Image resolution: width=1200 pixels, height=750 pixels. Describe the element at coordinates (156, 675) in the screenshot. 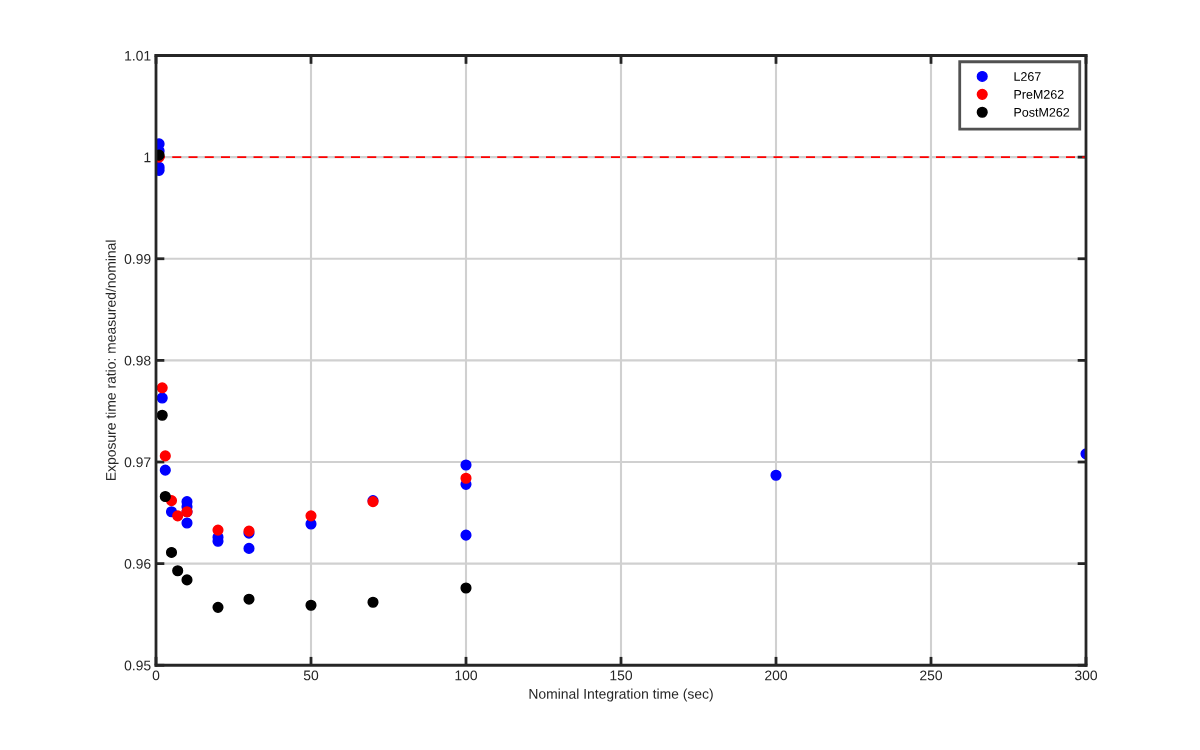

I see `x-tick-label: 0` at that location.